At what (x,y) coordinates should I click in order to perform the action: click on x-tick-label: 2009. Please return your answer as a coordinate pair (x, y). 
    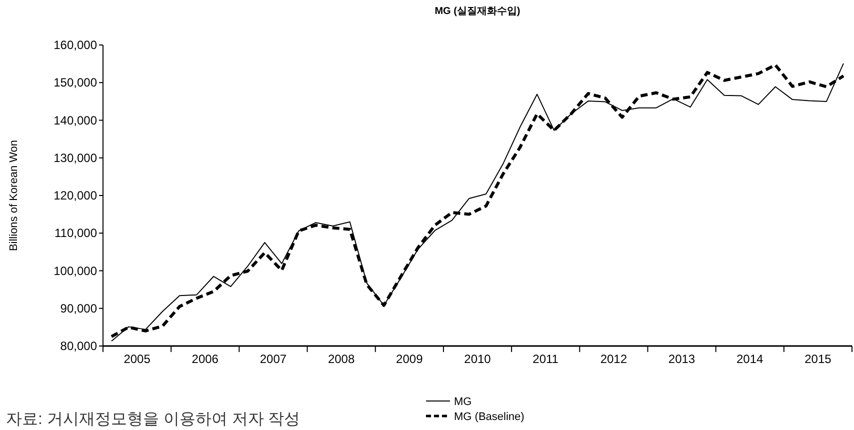
    Looking at the image, I should click on (410, 359).